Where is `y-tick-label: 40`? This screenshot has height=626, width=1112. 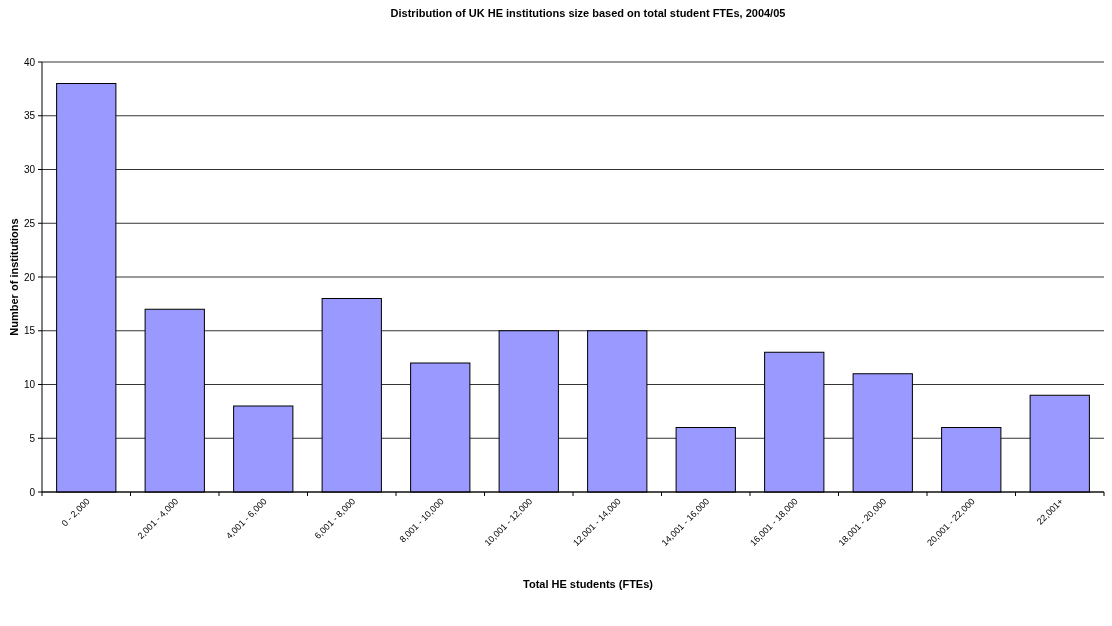
y-tick-label: 40 is located at coordinates (29, 62).